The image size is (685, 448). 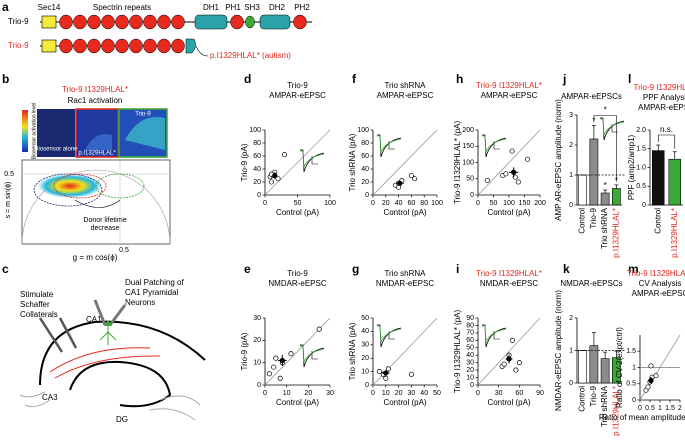 I want to click on y-tick-label: 10, so click(x=257, y=363).